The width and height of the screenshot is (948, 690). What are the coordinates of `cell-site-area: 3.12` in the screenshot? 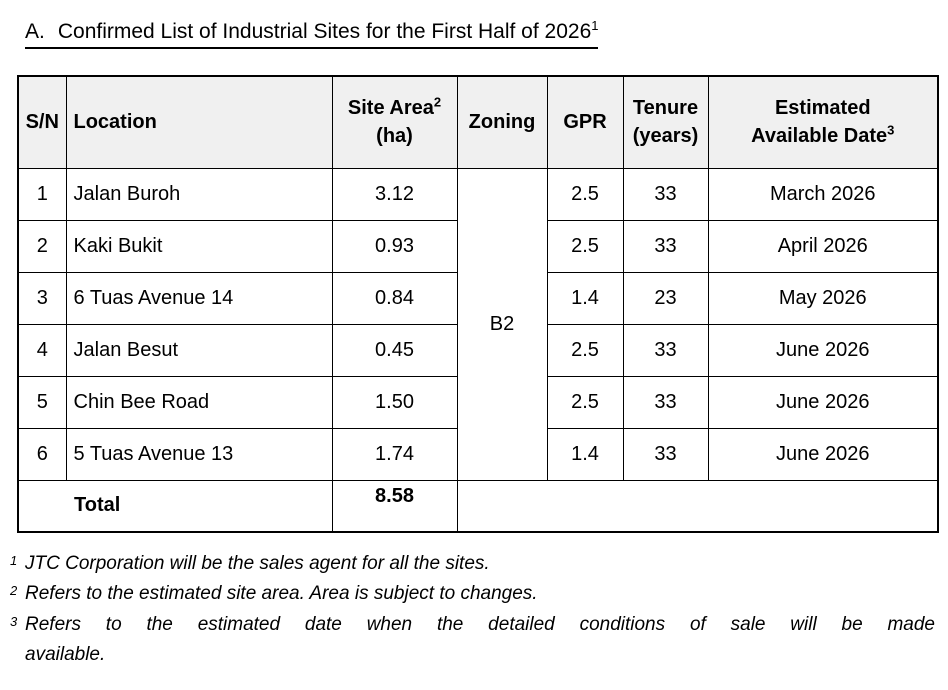 It's located at (394, 194).